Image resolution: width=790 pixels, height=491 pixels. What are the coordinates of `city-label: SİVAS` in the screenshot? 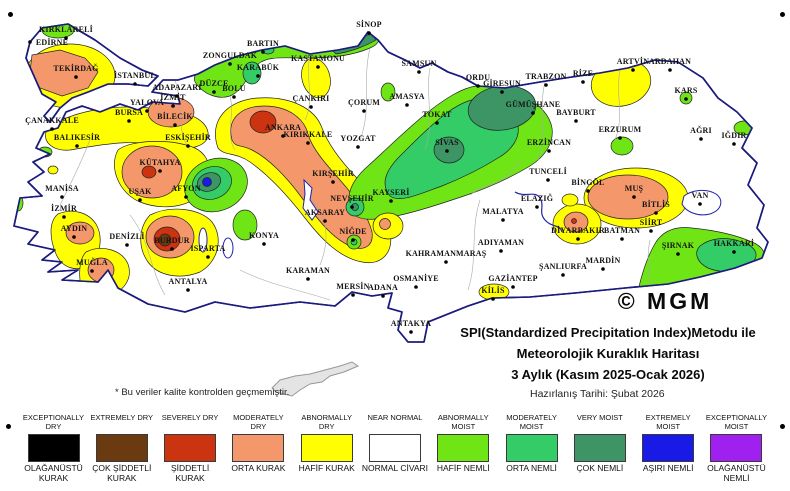 It's located at (447, 142).